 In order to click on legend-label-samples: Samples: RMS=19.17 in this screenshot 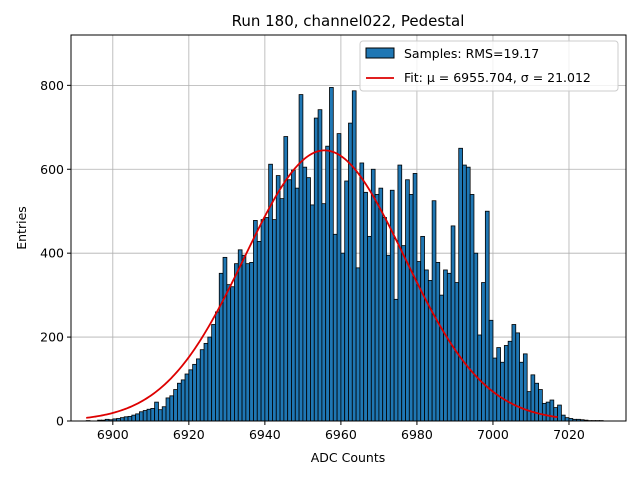, I will do `click(471, 53)`.